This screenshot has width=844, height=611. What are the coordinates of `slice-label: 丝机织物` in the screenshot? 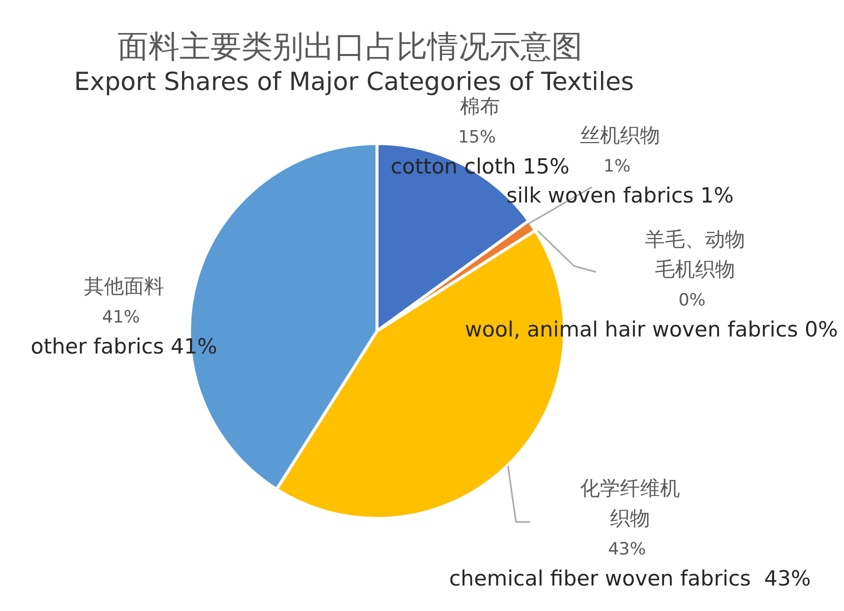 It's located at (620, 135).